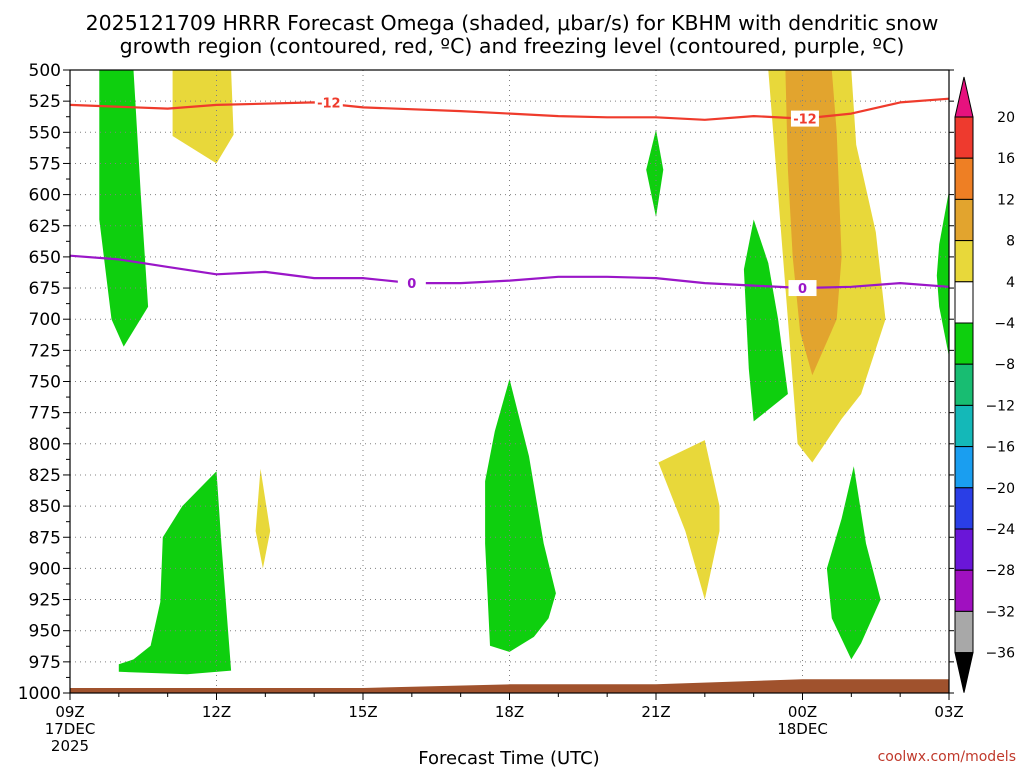 This screenshot has width=1024, height=768. Describe the element at coordinates (45, 538) in the screenshot. I see `y-tick-label-875: 875` at that location.